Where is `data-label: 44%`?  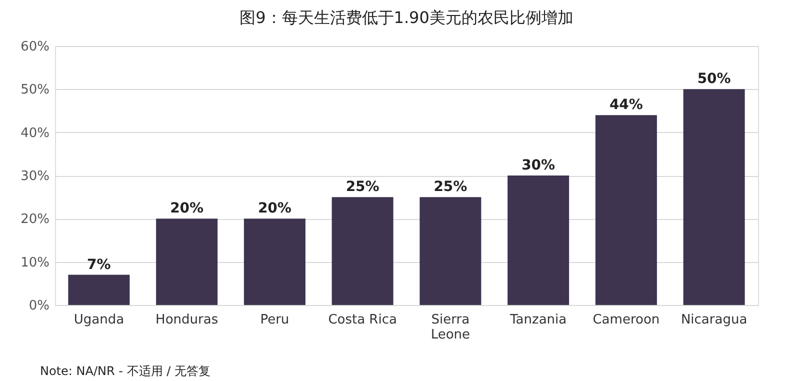
data-label: 44% is located at coordinates (626, 105).